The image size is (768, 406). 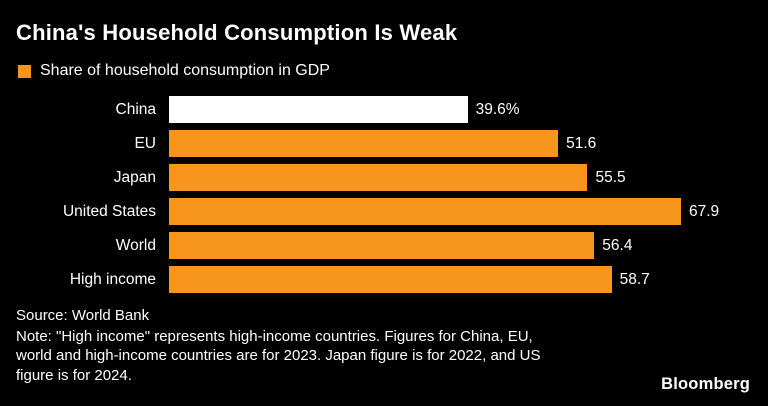 What do you see at coordinates (134, 177) in the screenshot?
I see `category-label: Japan` at bounding box center [134, 177].